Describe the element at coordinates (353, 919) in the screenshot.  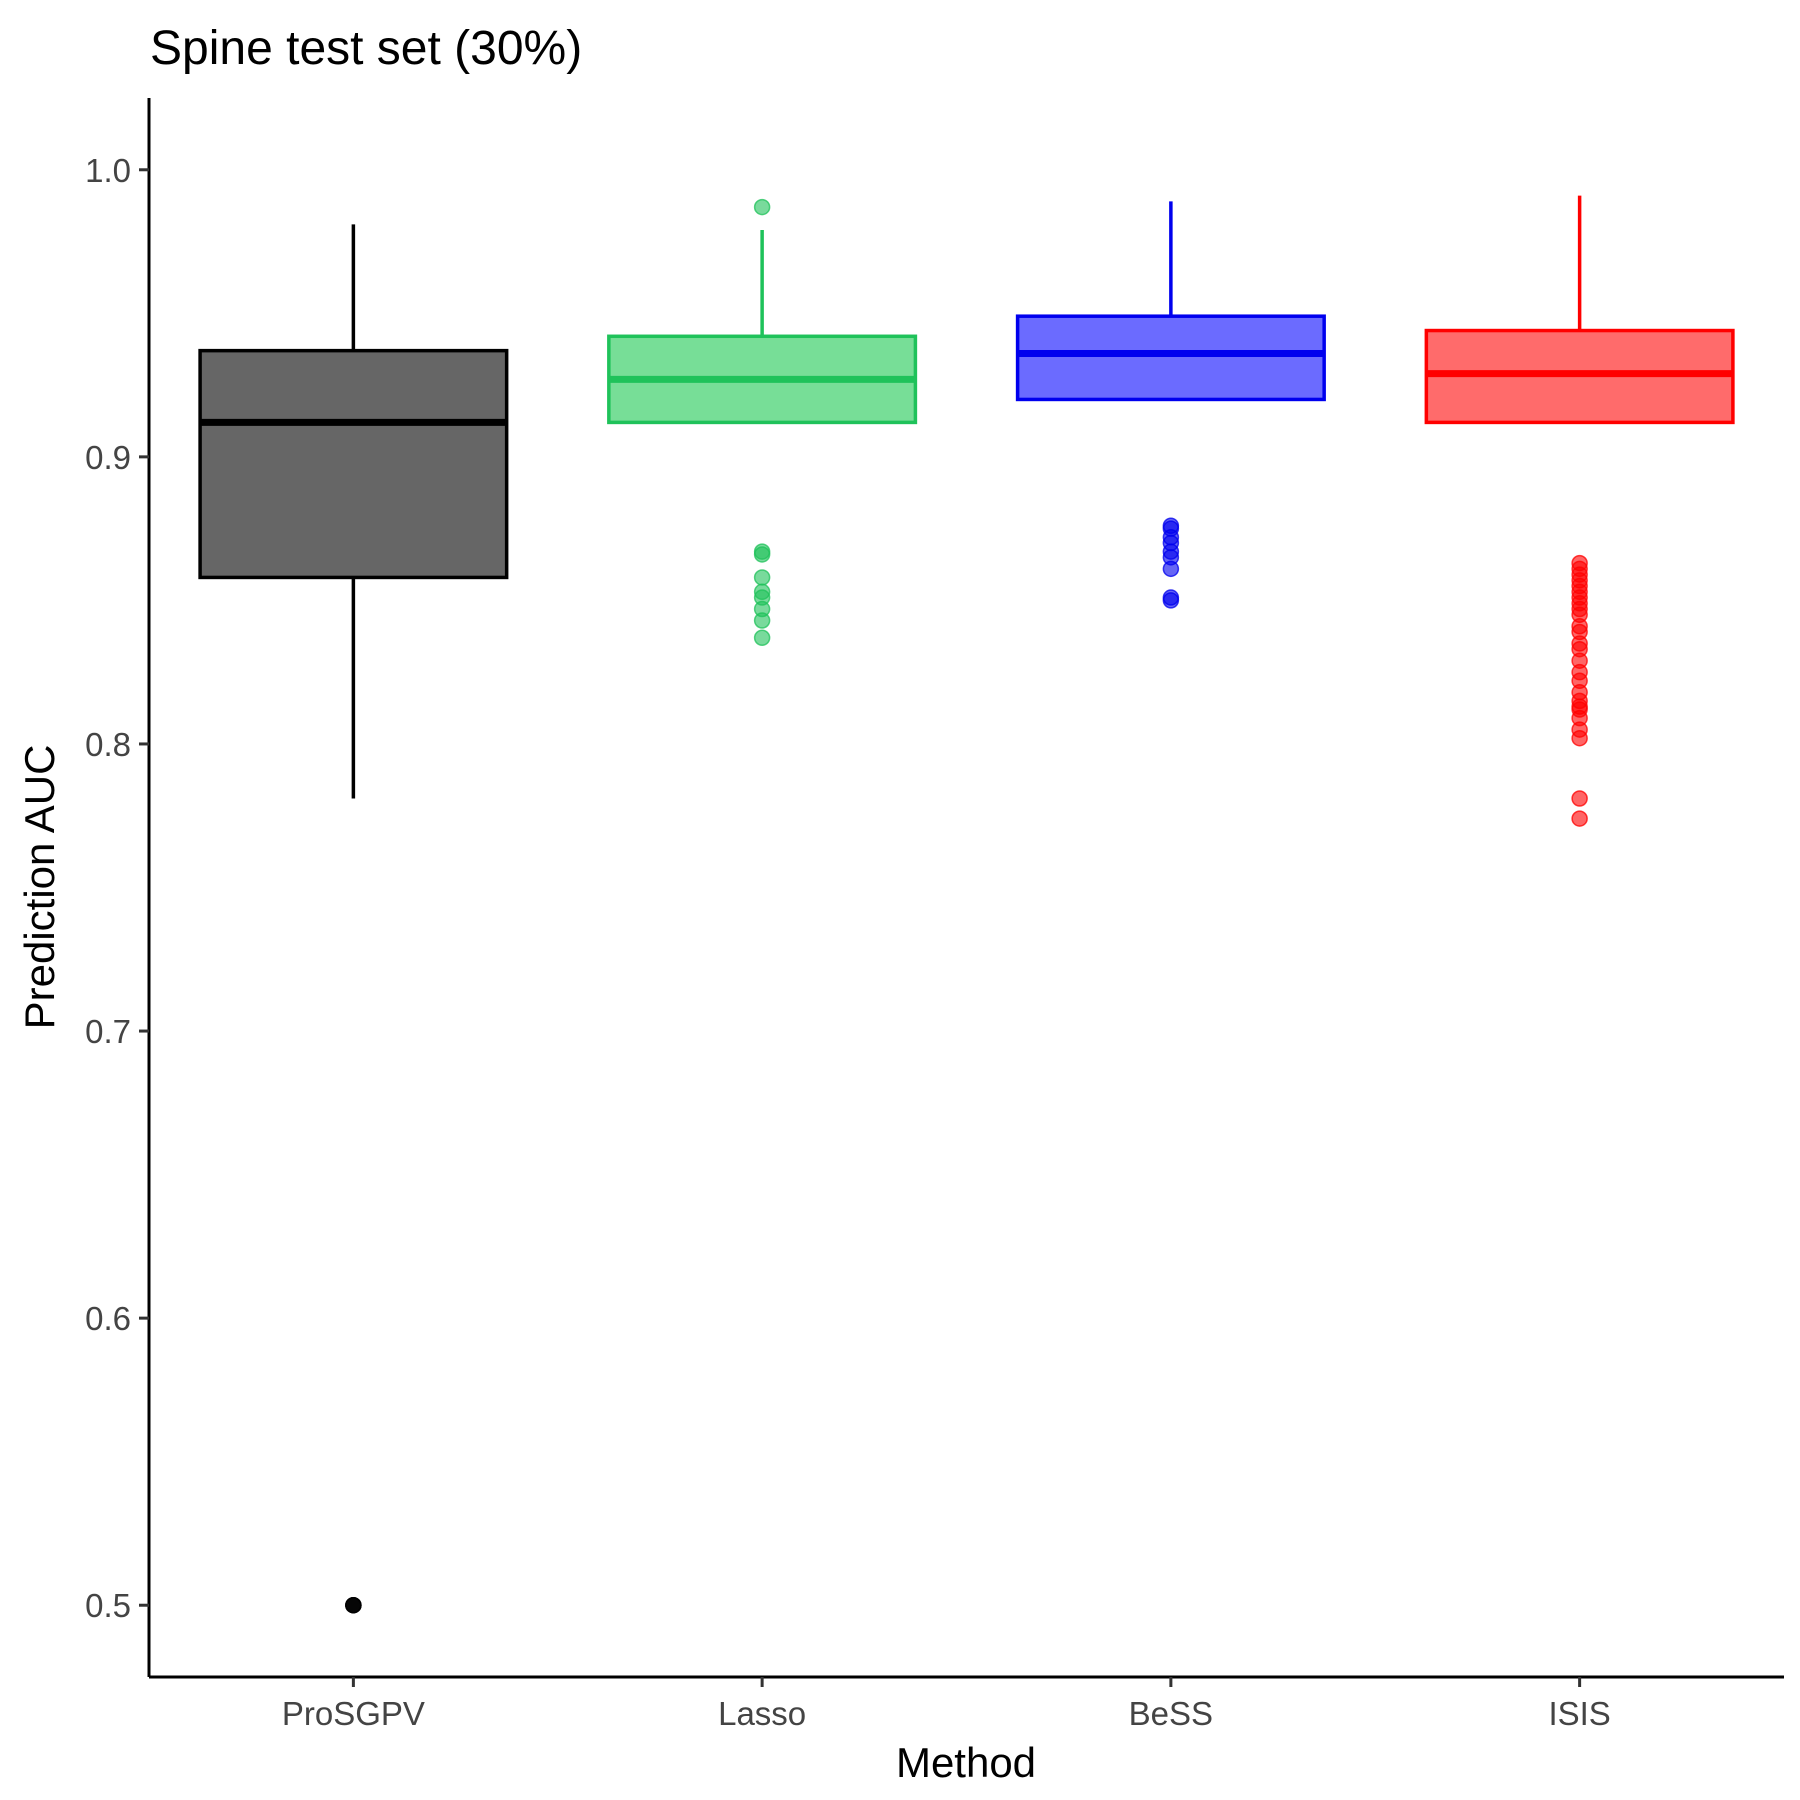
I see `box-group-prosgpv` at that location.